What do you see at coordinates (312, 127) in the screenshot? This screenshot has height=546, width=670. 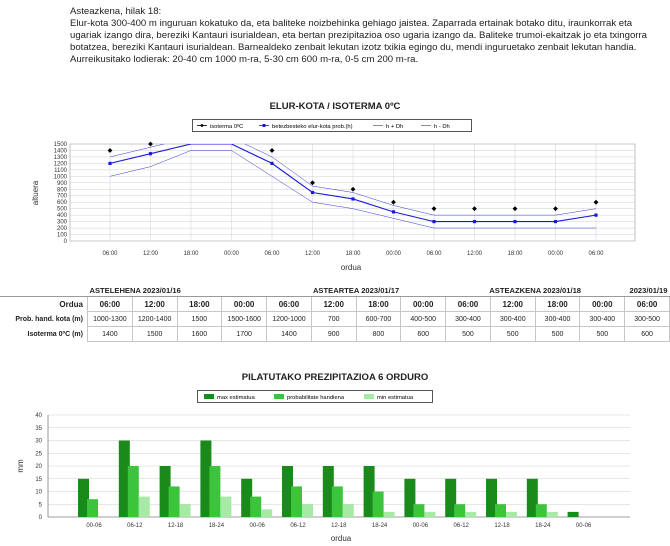 I see `legend-snow: betezbesteko elur-kota prob.(h)` at bounding box center [312, 127].